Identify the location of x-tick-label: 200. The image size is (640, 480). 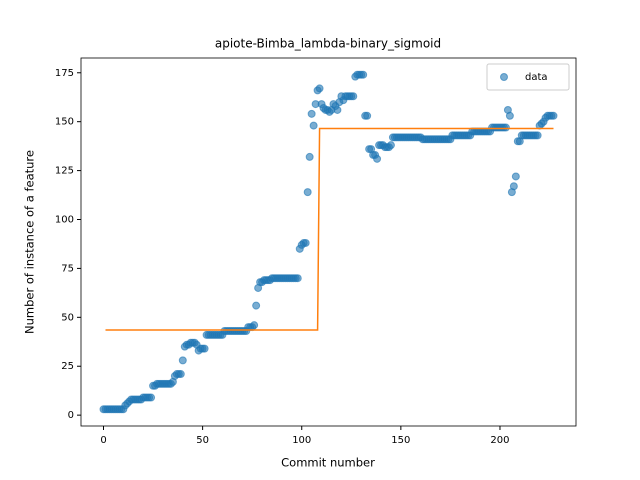
(499, 440).